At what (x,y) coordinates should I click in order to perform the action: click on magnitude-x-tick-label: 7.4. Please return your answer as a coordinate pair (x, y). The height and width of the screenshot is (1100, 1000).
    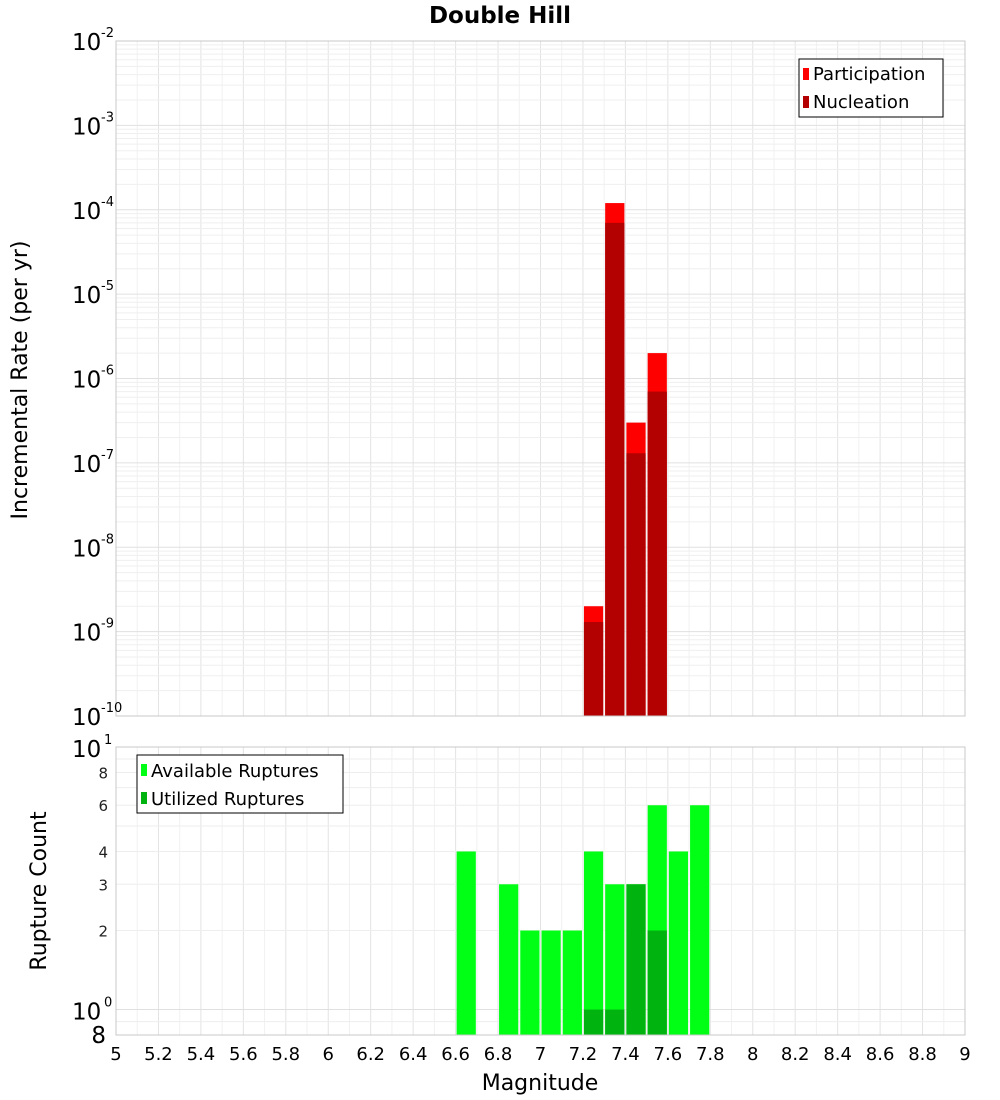
    Looking at the image, I should click on (625, 1054).